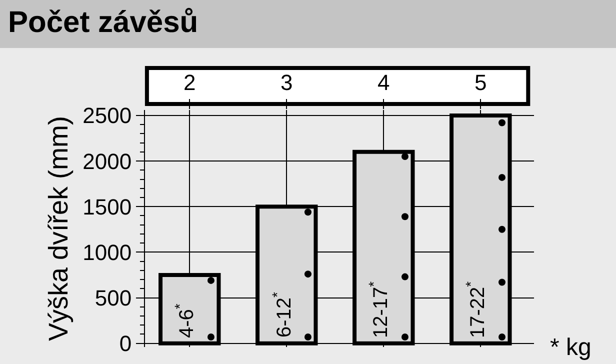  What do you see at coordinates (571, 347) in the screenshot?
I see `text: * kg` at bounding box center [571, 347].